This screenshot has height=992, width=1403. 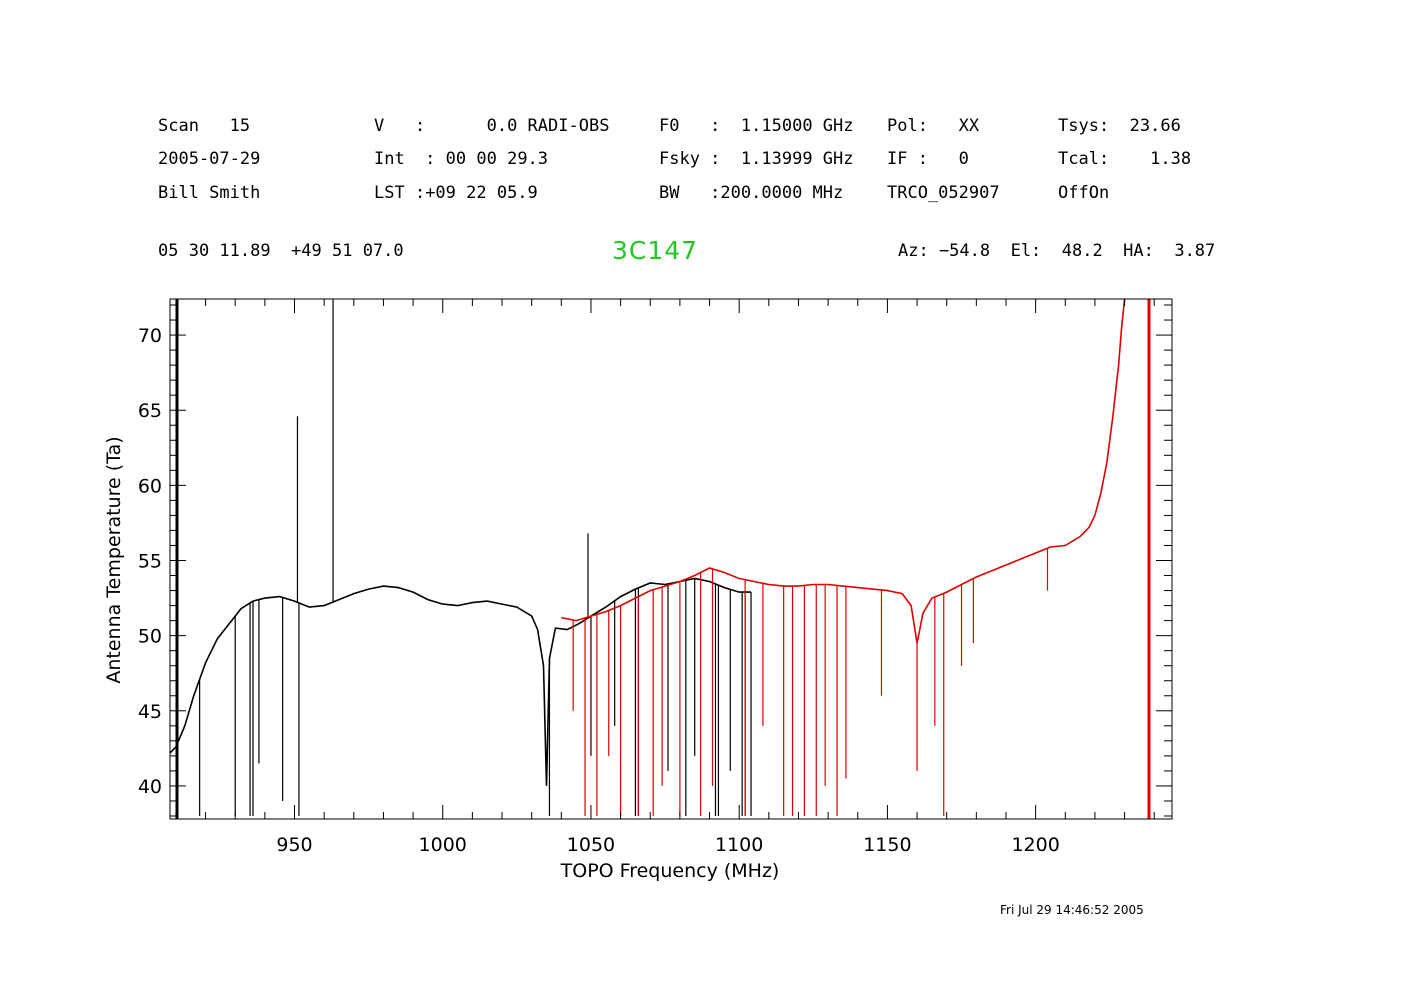 I want to click on plot-timestamp: Fri Jul 29 14:46:52 2005, so click(x=1072, y=910).